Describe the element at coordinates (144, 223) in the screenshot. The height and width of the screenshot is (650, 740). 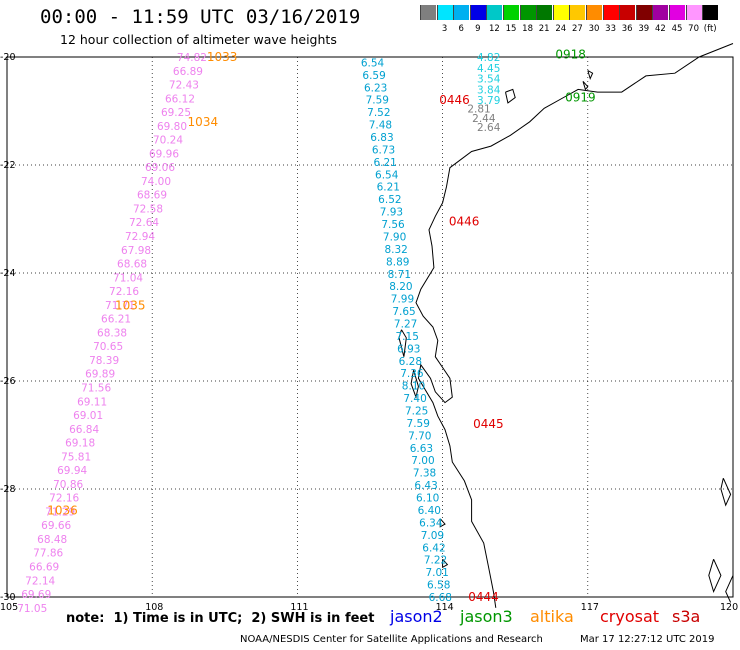
I see `wave-height-value: 72.64` at that location.